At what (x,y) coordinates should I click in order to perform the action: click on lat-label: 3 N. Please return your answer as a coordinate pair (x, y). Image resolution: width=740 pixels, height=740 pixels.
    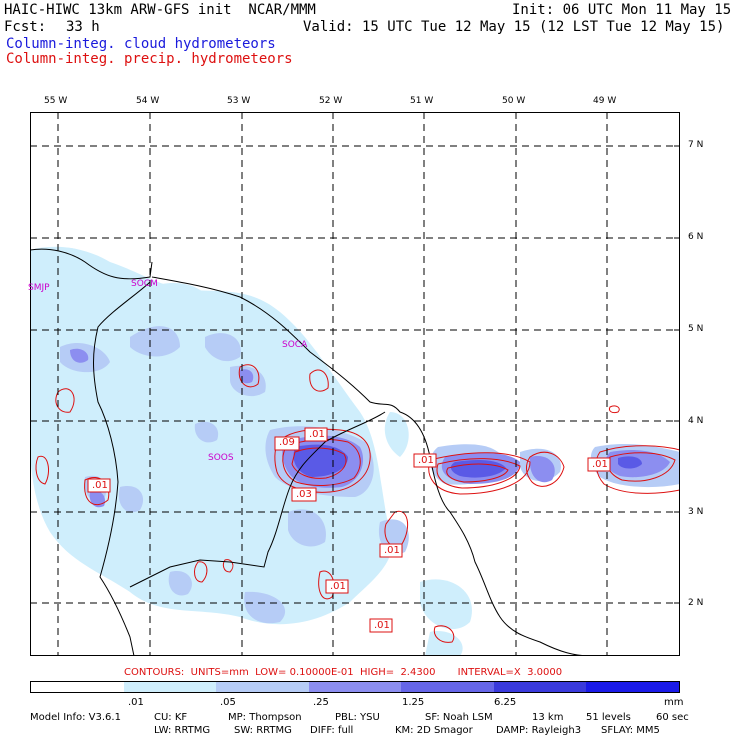
    Looking at the image, I should click on (696, 512).